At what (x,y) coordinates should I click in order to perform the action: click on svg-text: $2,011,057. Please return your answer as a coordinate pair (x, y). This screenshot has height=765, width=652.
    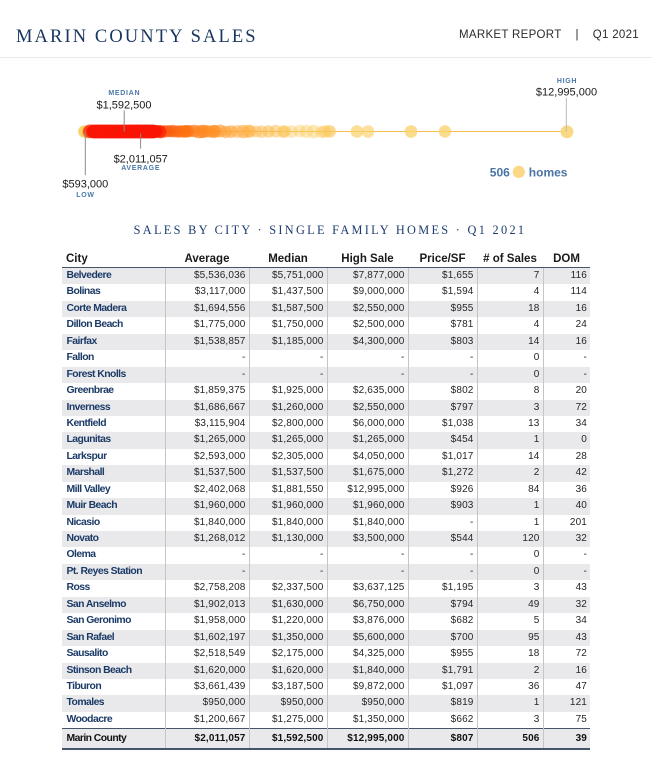
    Looking at the image, I should click on (141, 159).